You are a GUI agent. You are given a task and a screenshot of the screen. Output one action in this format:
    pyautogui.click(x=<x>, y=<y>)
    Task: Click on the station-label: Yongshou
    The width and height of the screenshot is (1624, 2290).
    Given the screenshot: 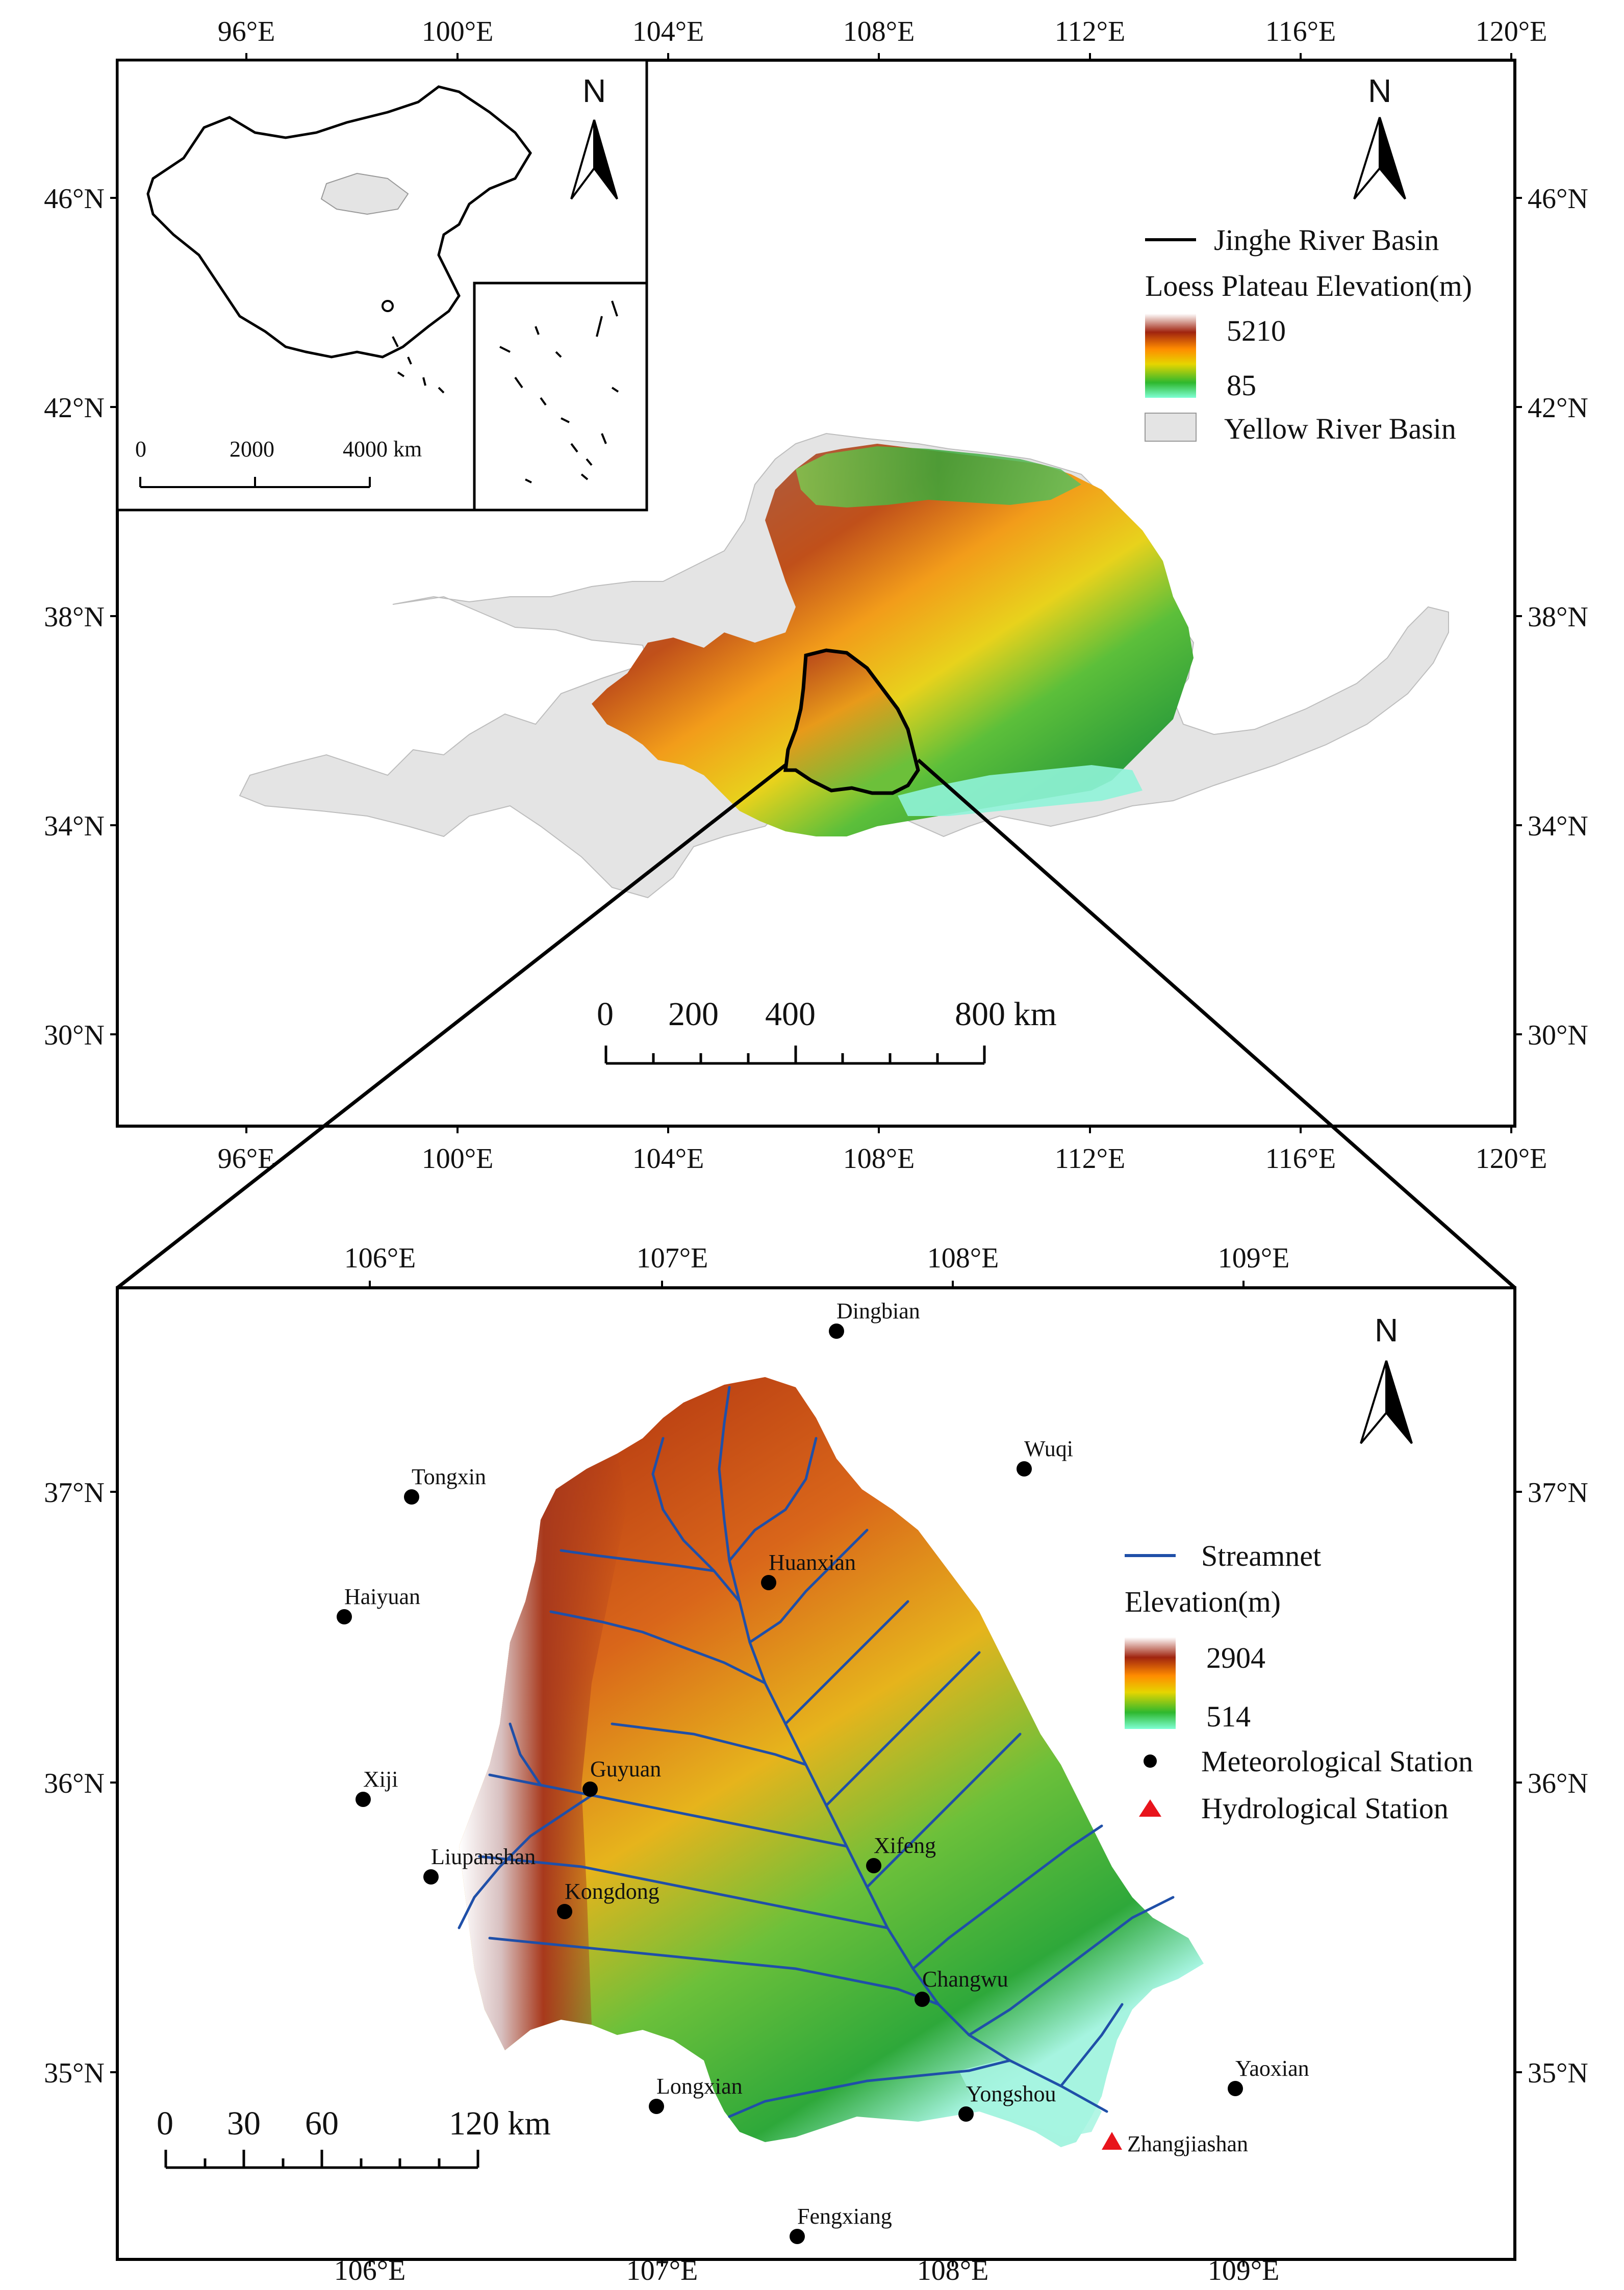 What is the action you would take?
    pyautogui.click(x=1011, y=2093)
    